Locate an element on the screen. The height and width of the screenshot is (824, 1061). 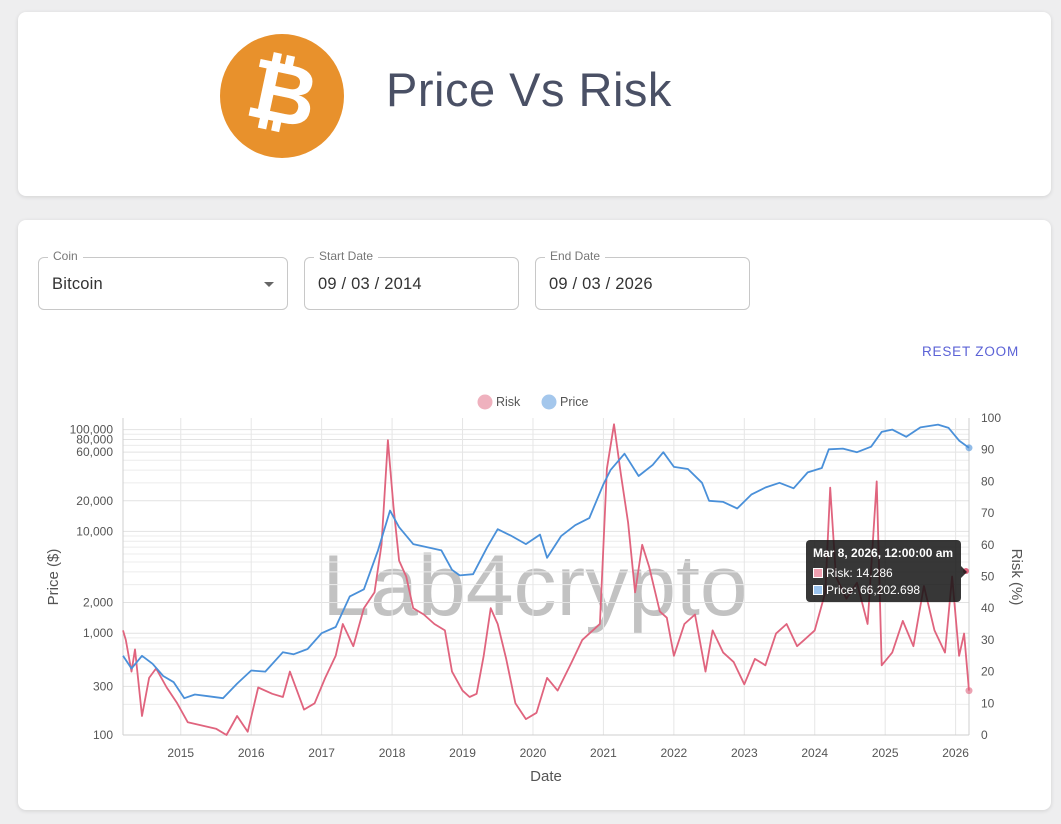
x-tick-label: 2020 is located at coordinates (533, 753).